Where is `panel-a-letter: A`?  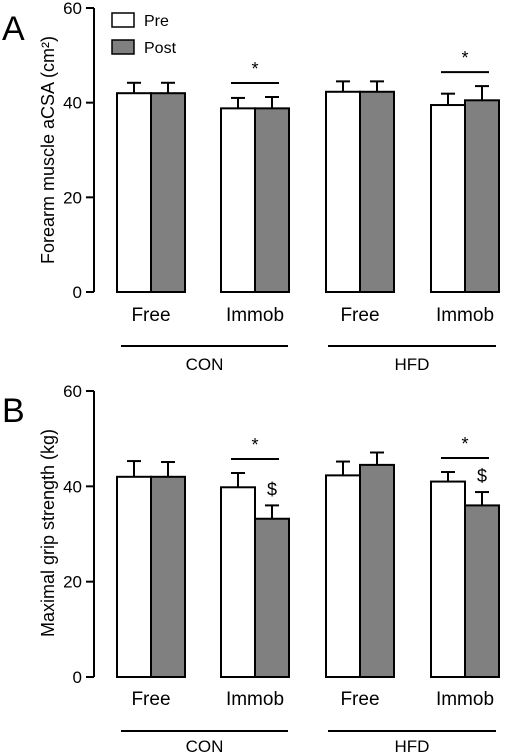 panel-a-letter: A is located at coordinates (13, 29).